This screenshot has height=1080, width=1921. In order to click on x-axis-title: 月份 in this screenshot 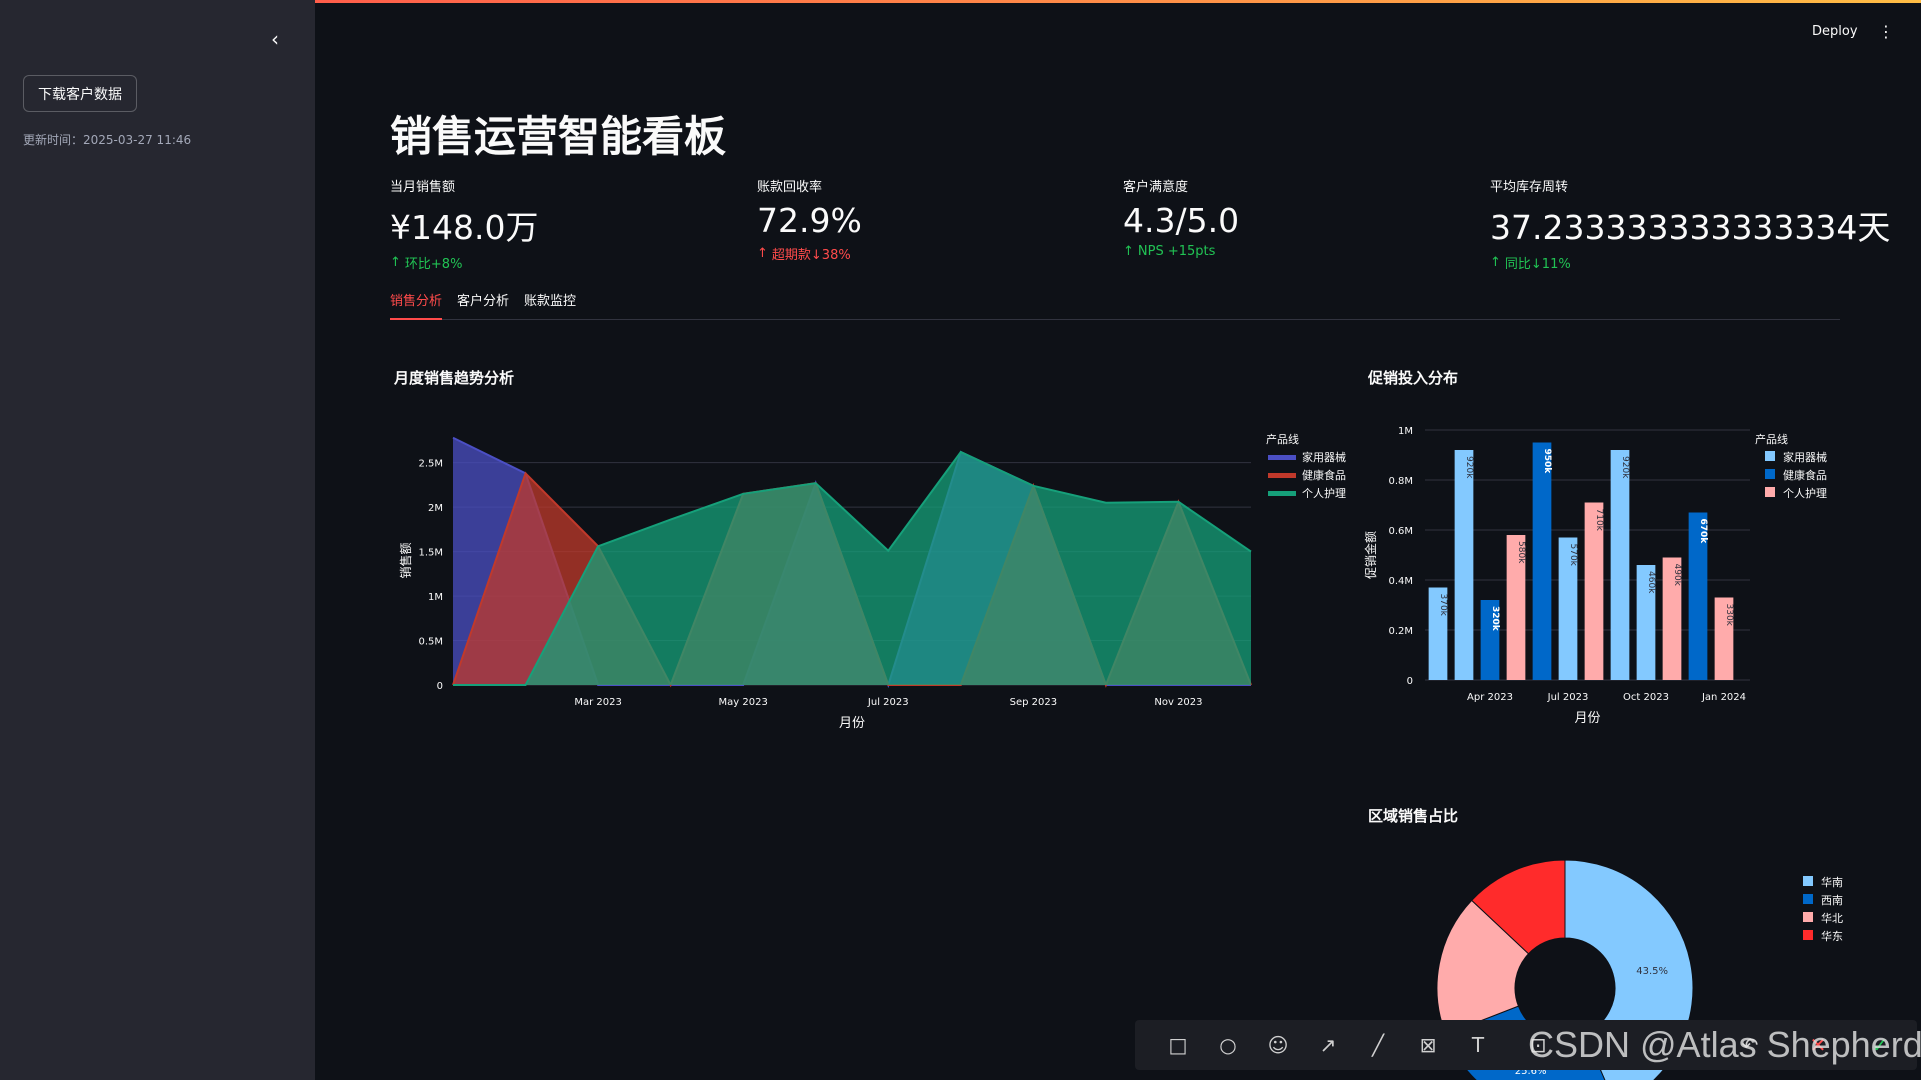, I will do `click(852, 723)`.